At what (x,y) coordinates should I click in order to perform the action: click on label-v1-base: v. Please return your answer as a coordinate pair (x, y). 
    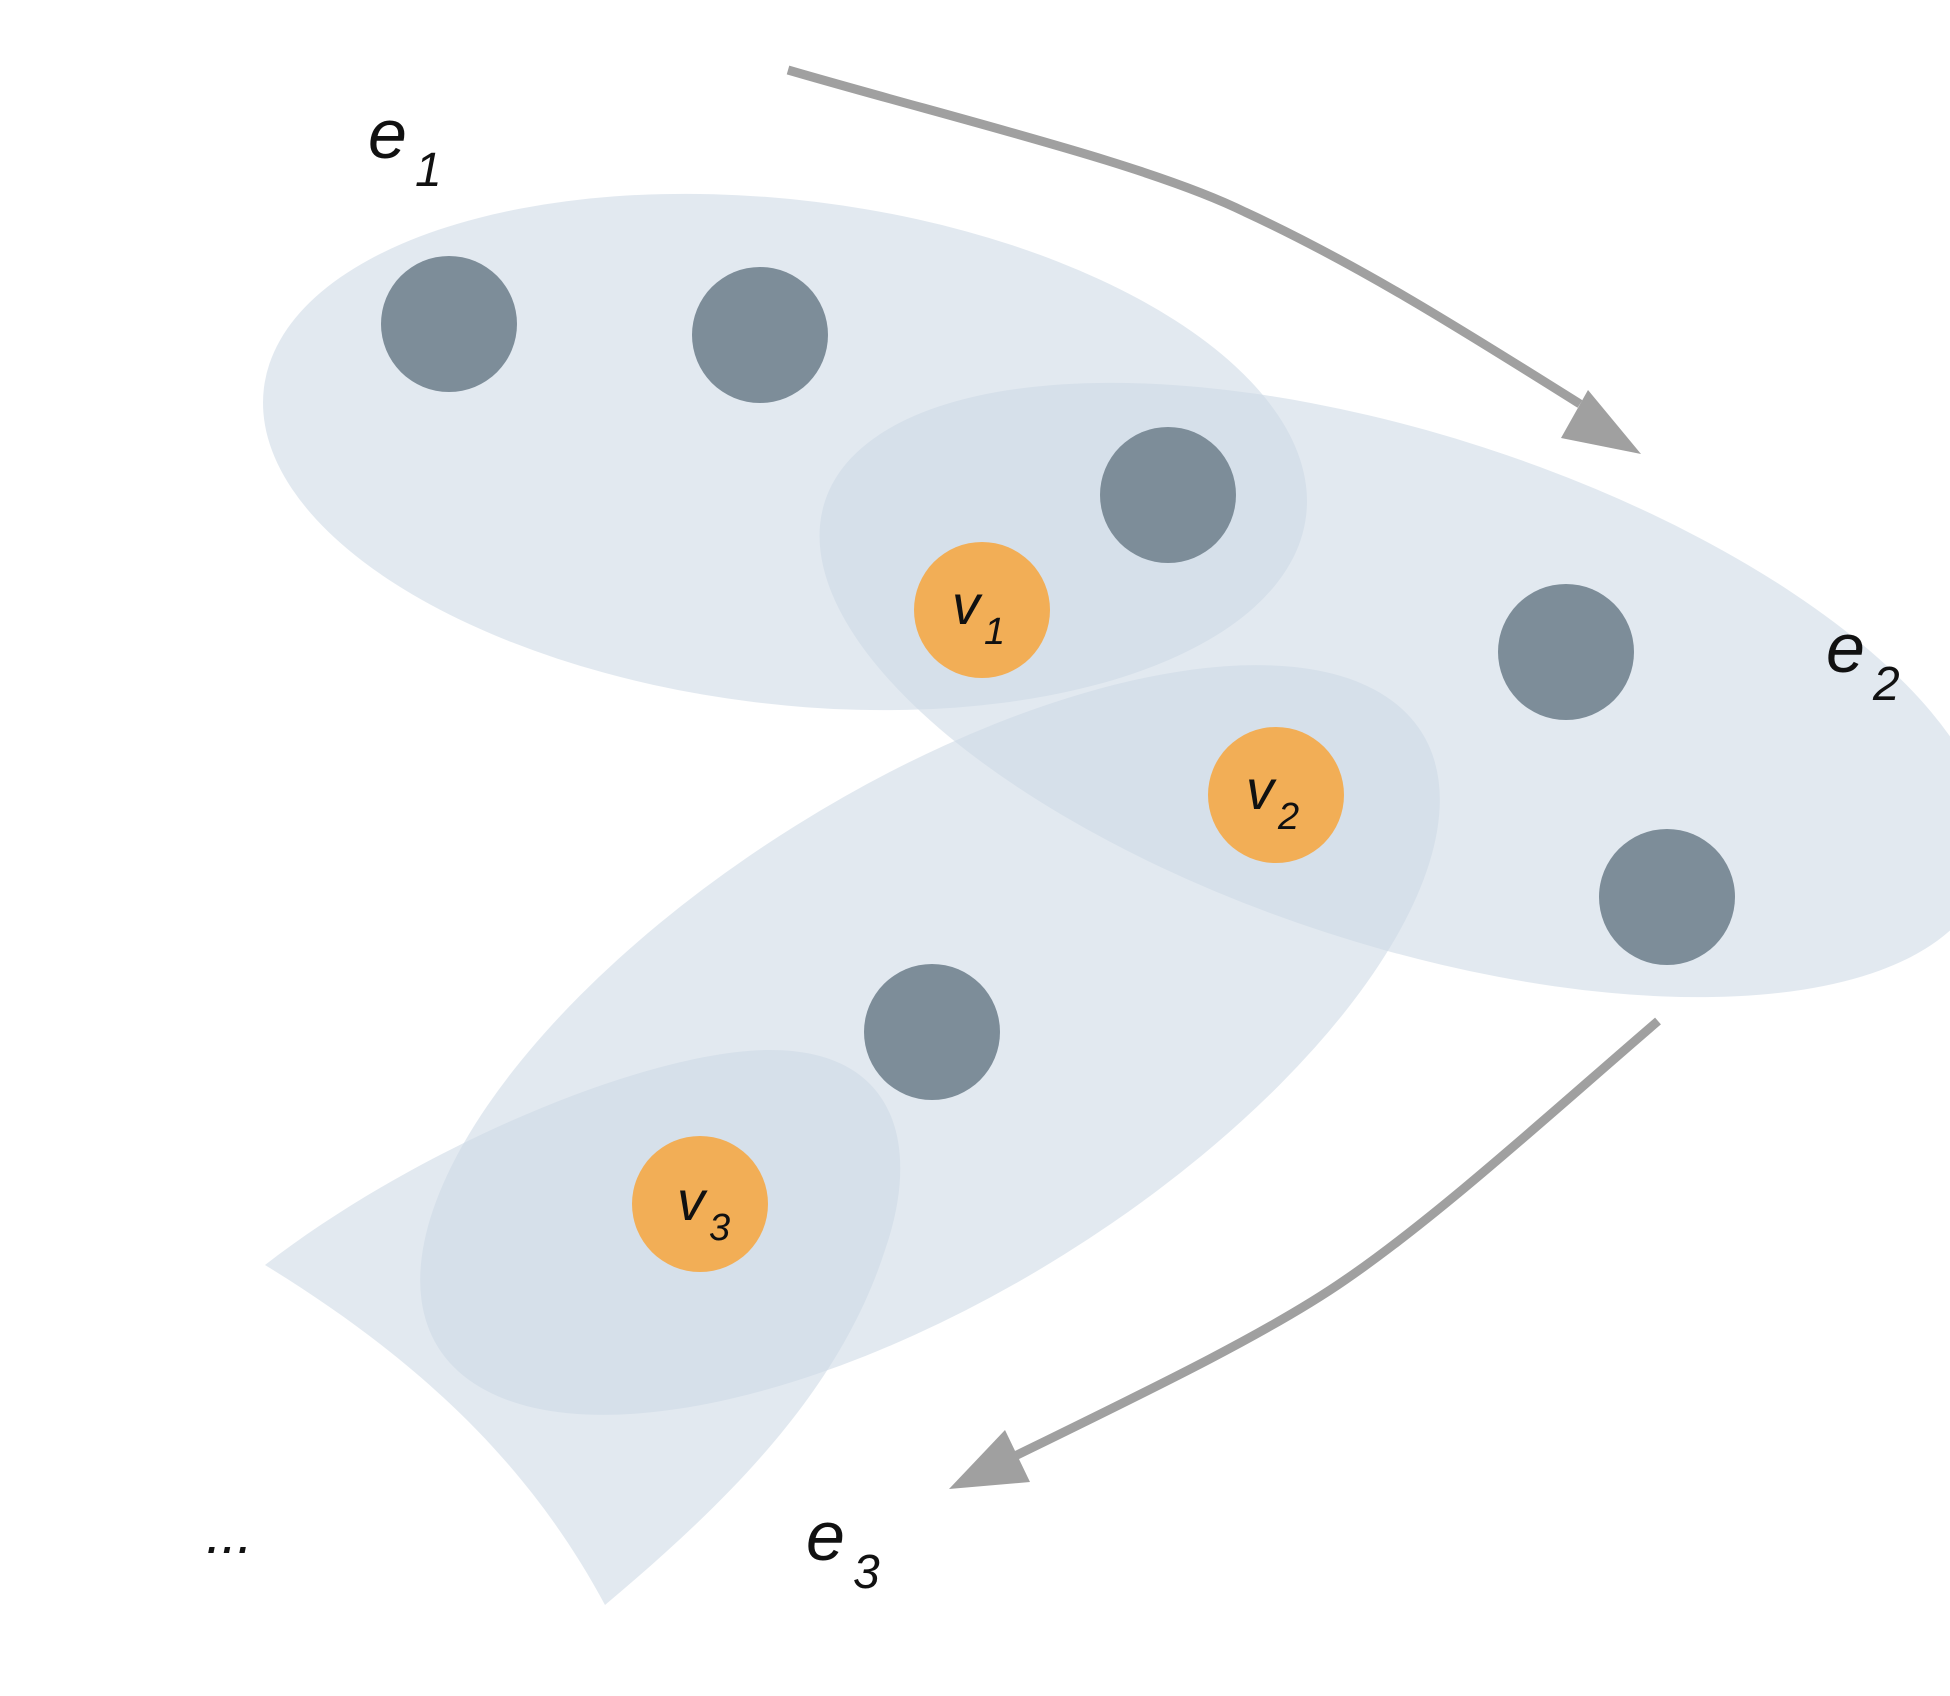
    Looking at the image, I should click on (967, 604).